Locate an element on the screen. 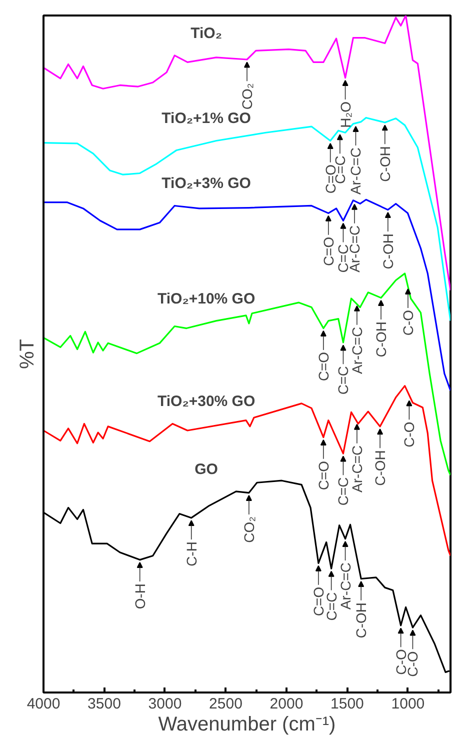 The height and width of the screenshot is (750, 452). series-label: TiO₂+1% GO is located at coordinates (207, 119).